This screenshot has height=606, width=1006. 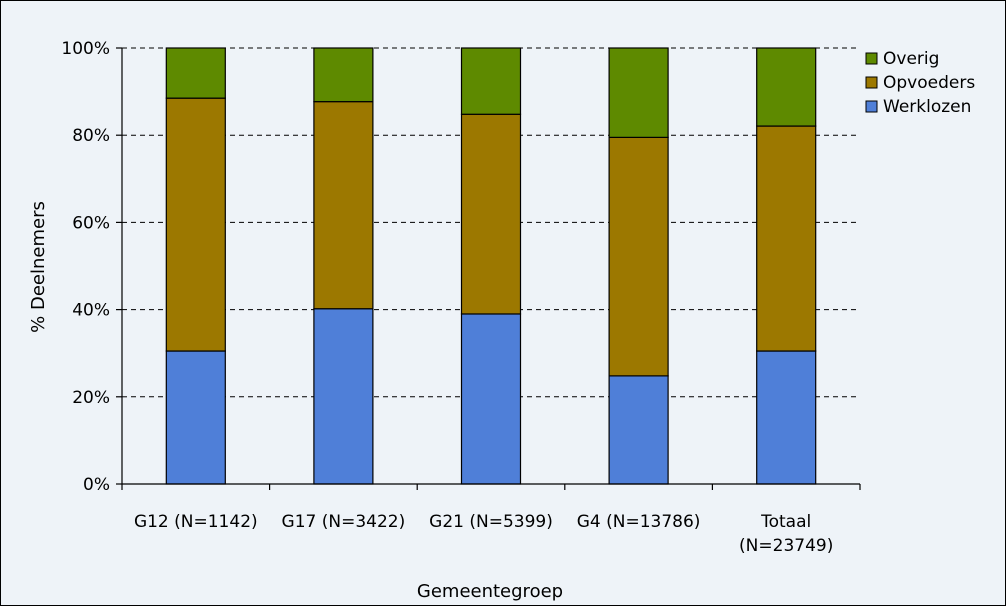 What do you see at coordinates (911, 59) in the screenshot?
I see `legend-label-overig: Overig` at bounding box center [911, 59].